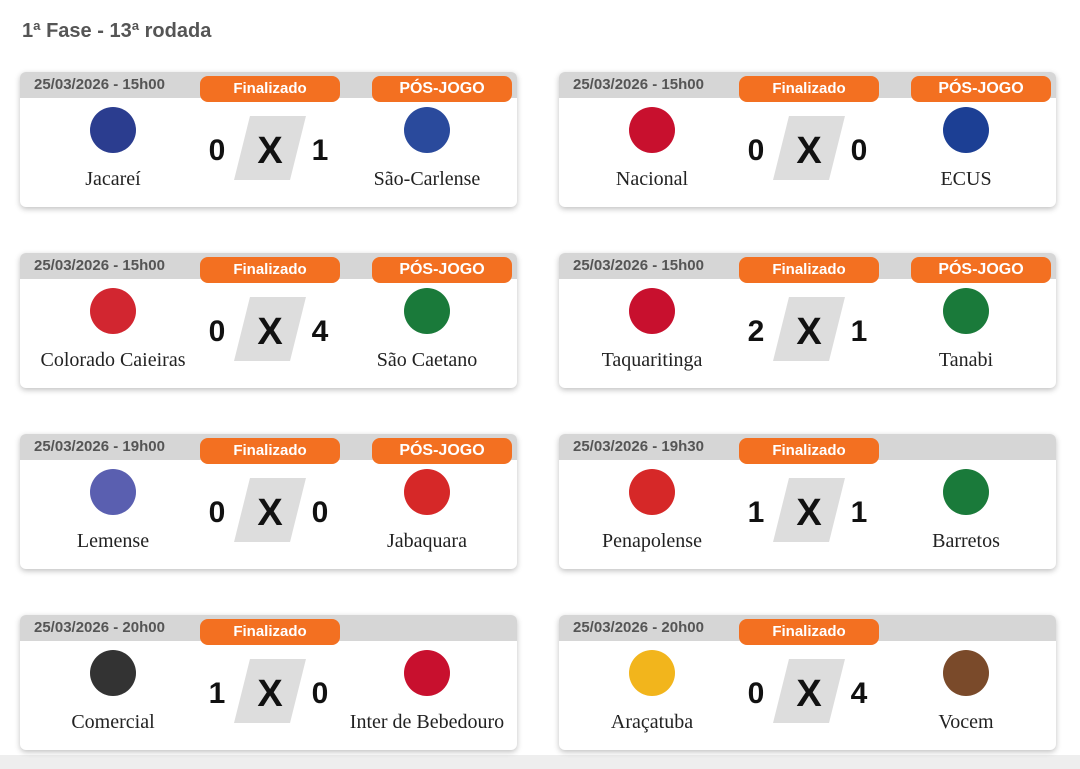 This screenshot has width=1080, height=769. Describe the element at coordinates (113, 541) in the screenshot. I see `home-team: Lemense` at that location.